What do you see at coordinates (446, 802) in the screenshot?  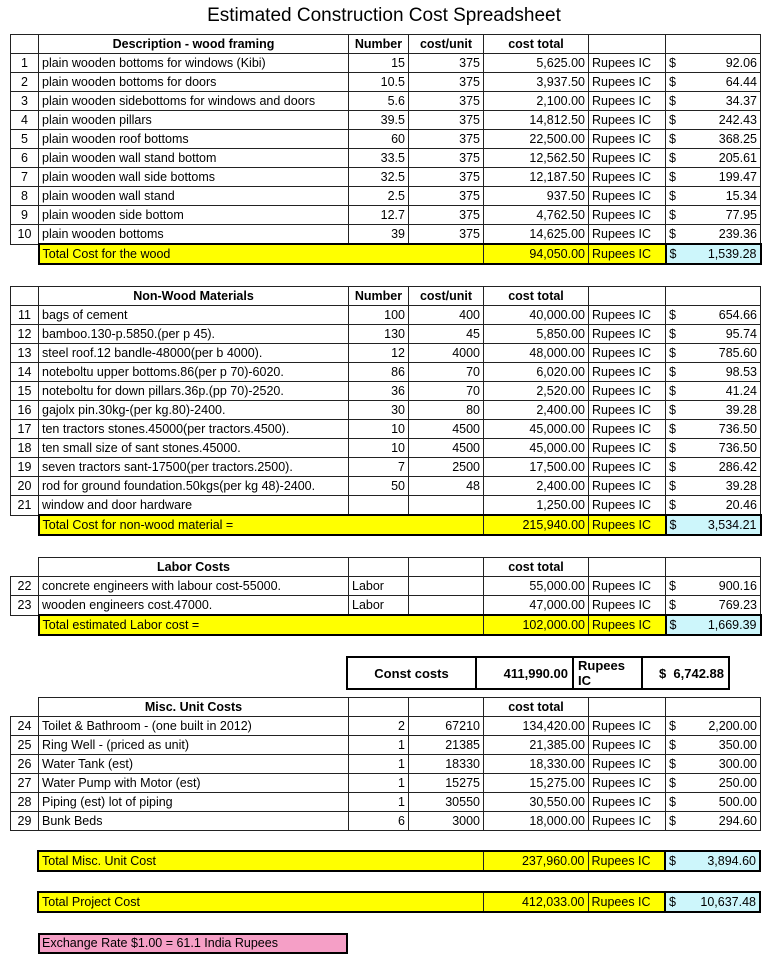 I see `row-cost-unit: 30550` at bounding box center [446, 802].